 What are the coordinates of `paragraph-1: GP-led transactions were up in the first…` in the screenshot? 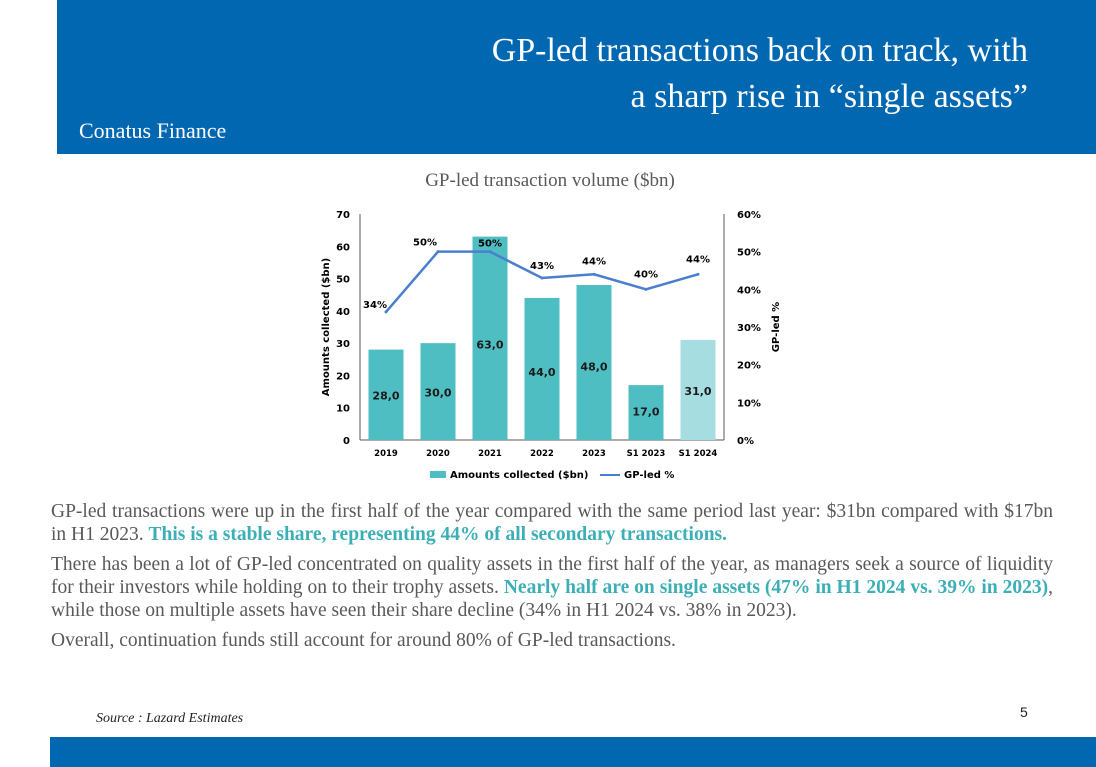 It's located at (552, 523).